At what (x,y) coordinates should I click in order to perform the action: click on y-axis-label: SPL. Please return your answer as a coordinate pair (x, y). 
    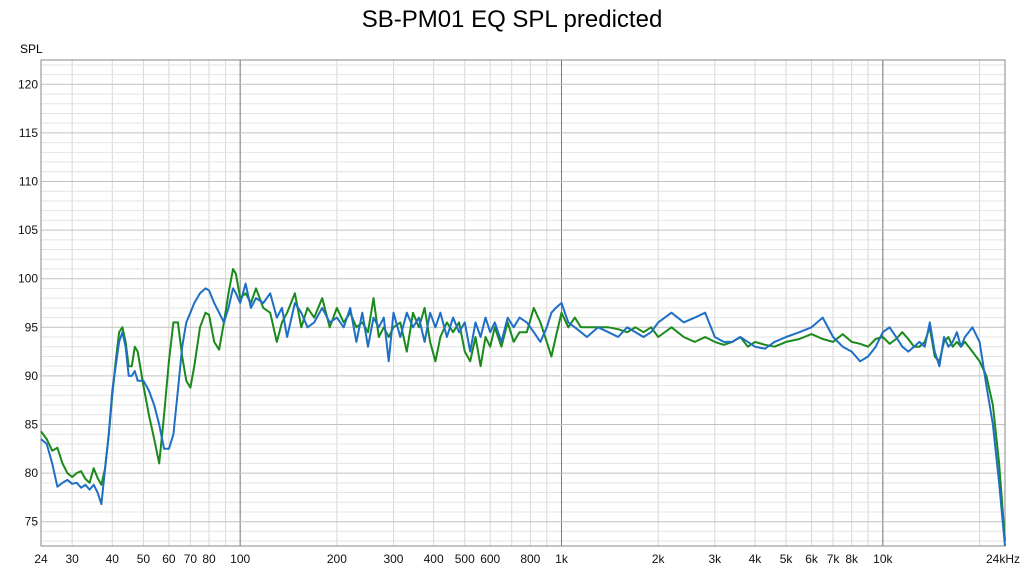
    Looking at the image, I should click on (31, 49).